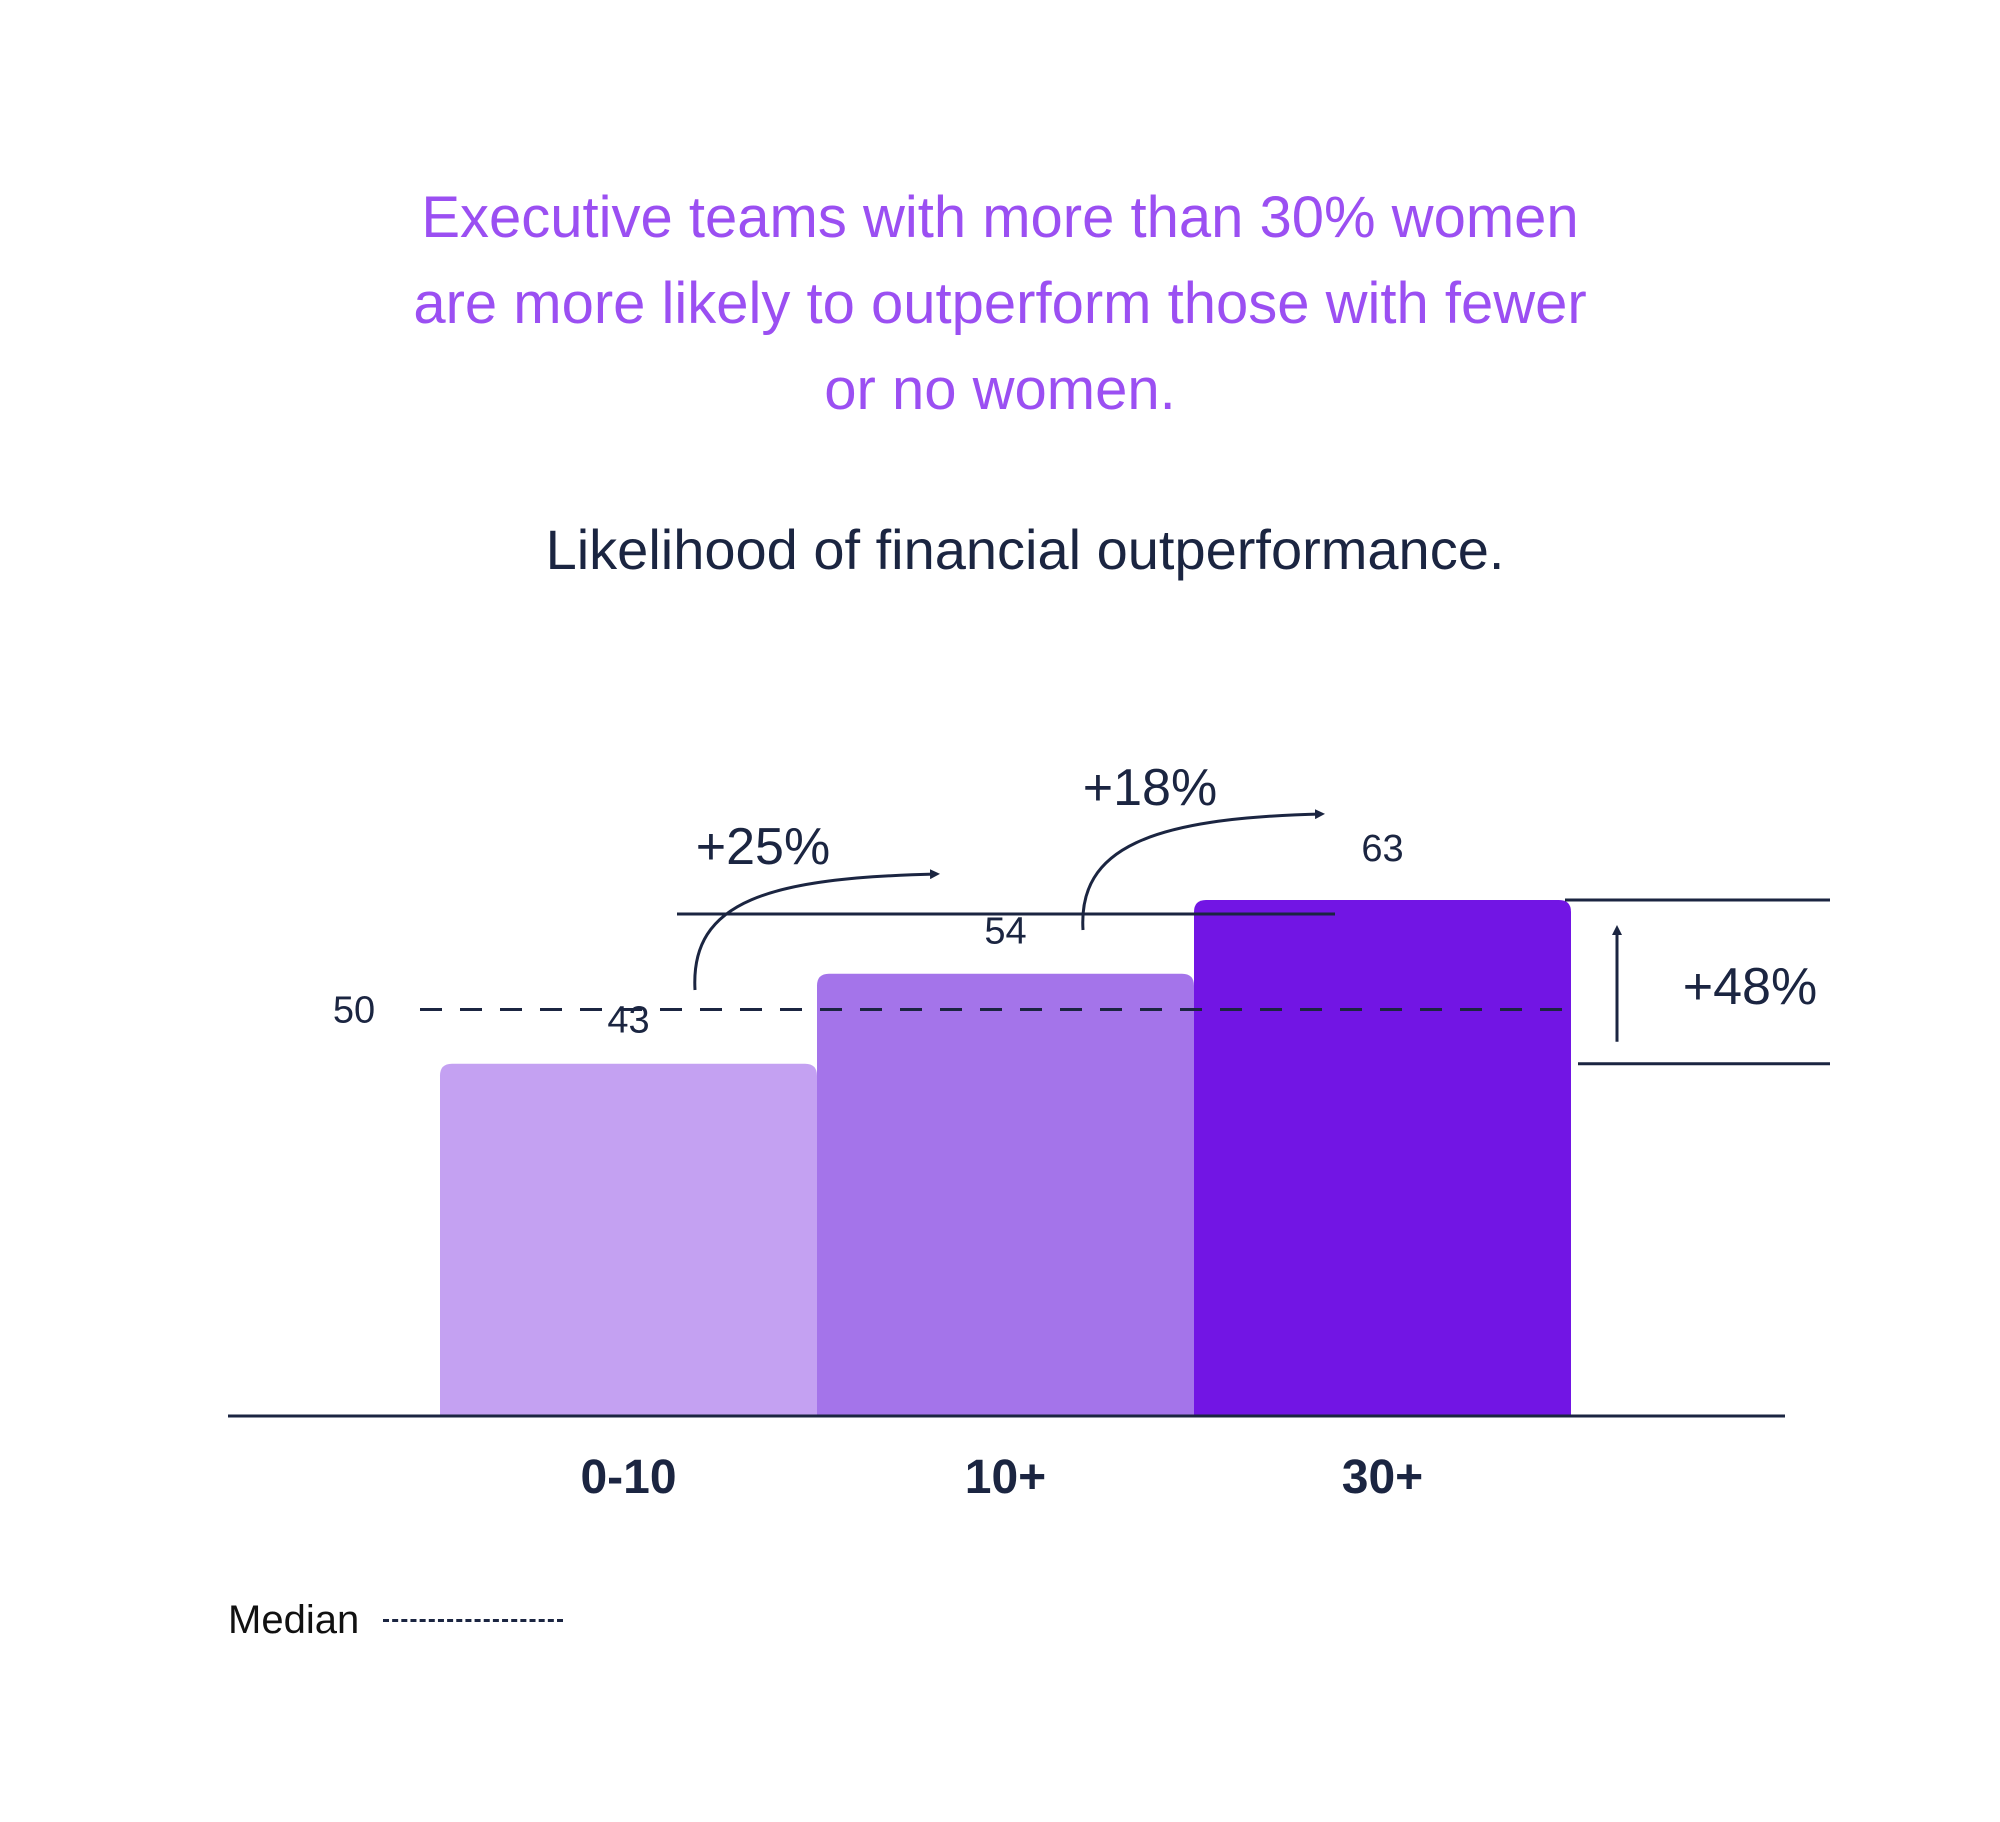 Image resolution: width=2000 pixels, height=1822 pixels. I want to click on chart-title: Likelihood of financial outperformance., so click(1025, 549).